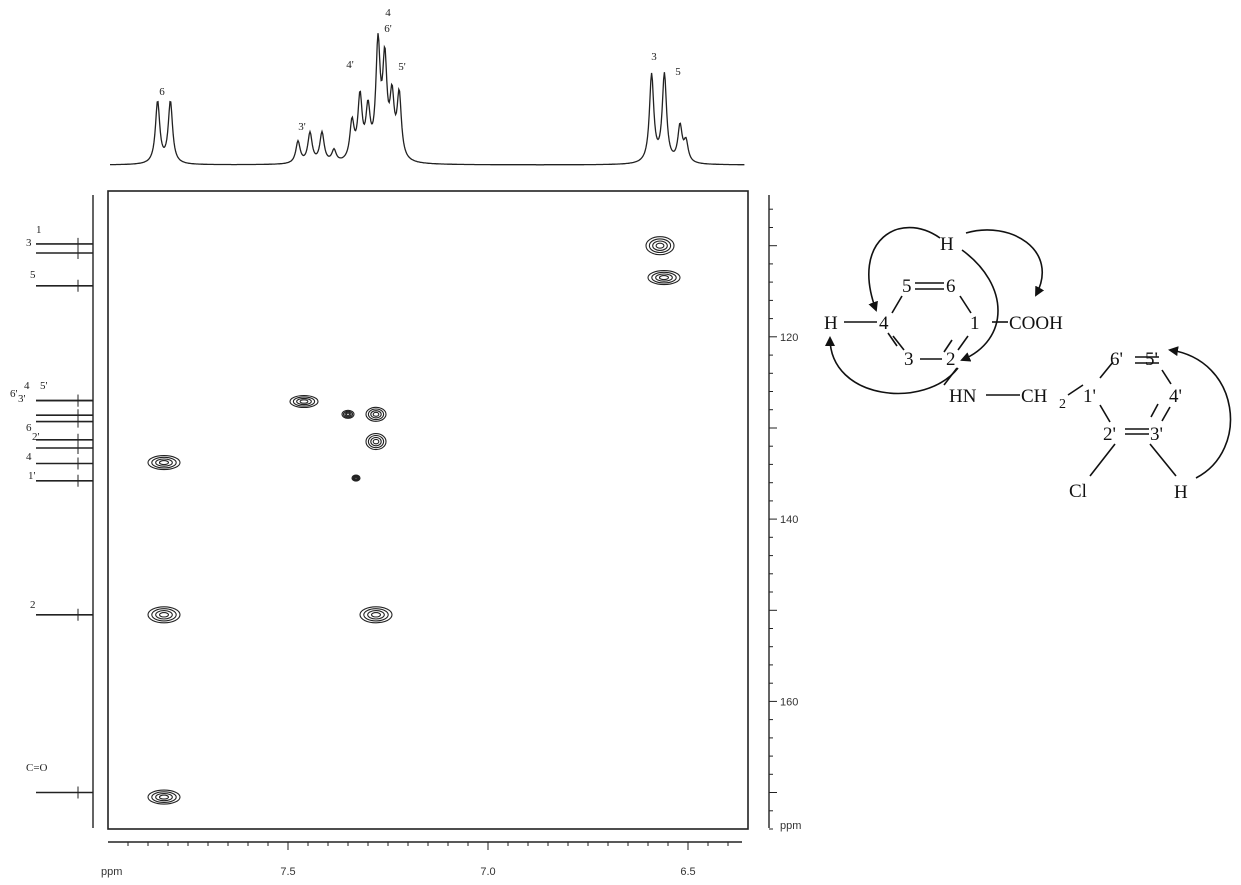 The width and height of the screenshot is (1241, 885). I want to click on y-tick-label: 160, so click(789, 702).